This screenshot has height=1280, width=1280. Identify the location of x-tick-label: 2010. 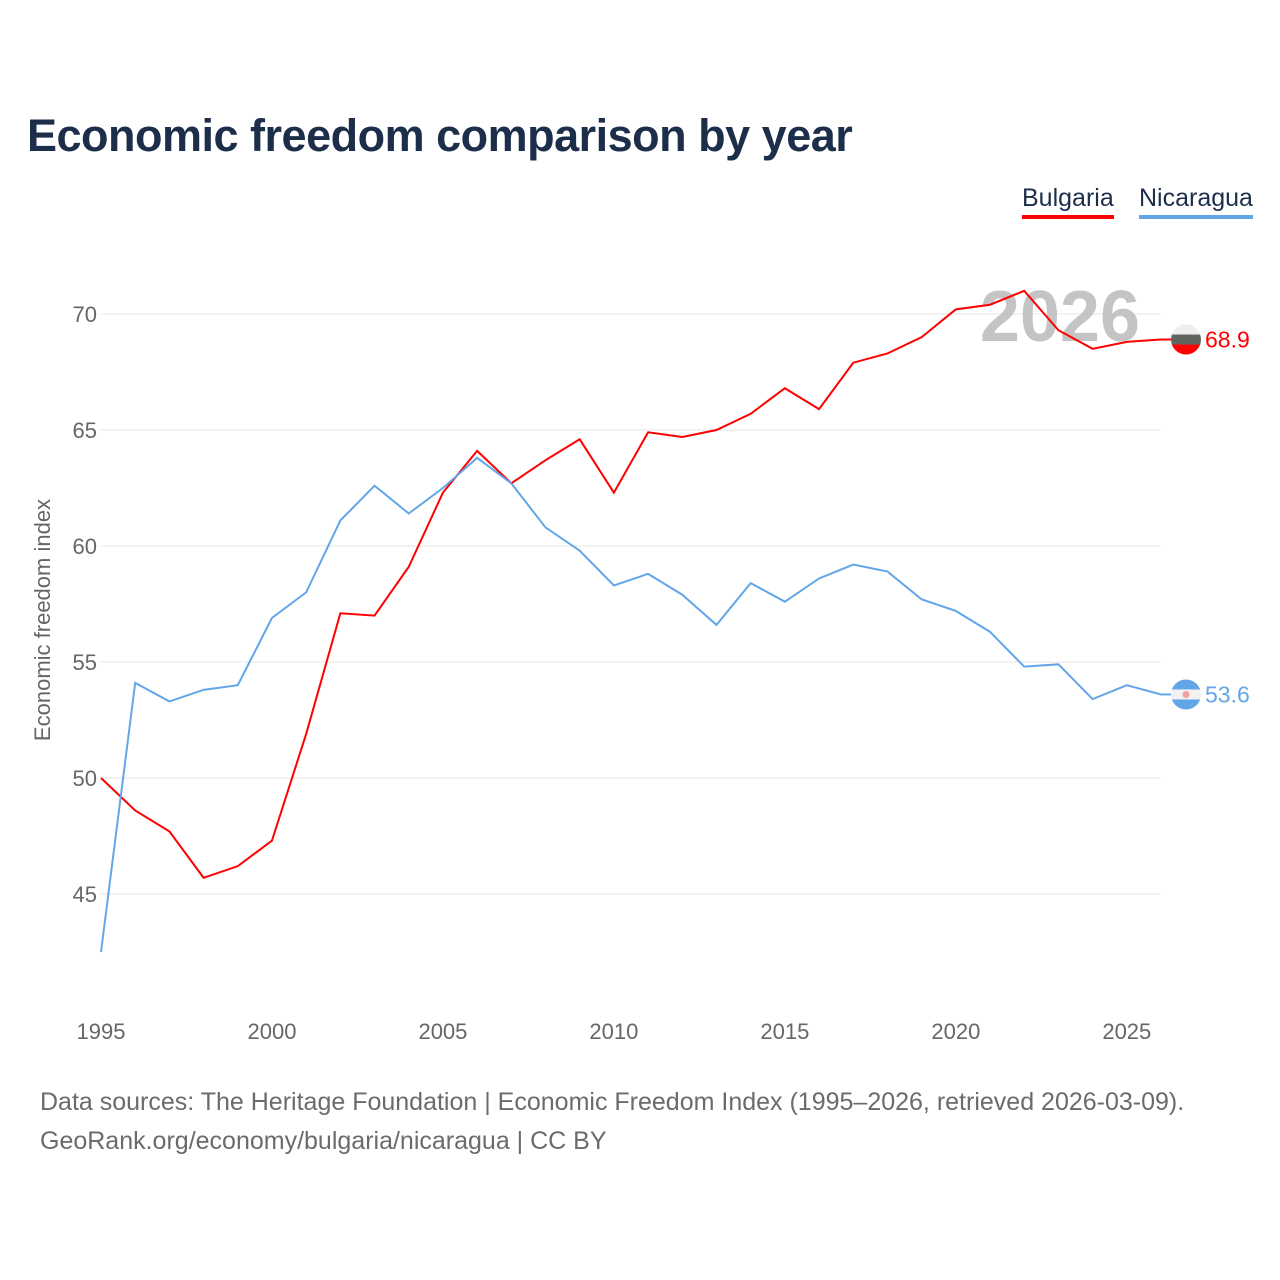
(613, 1031).